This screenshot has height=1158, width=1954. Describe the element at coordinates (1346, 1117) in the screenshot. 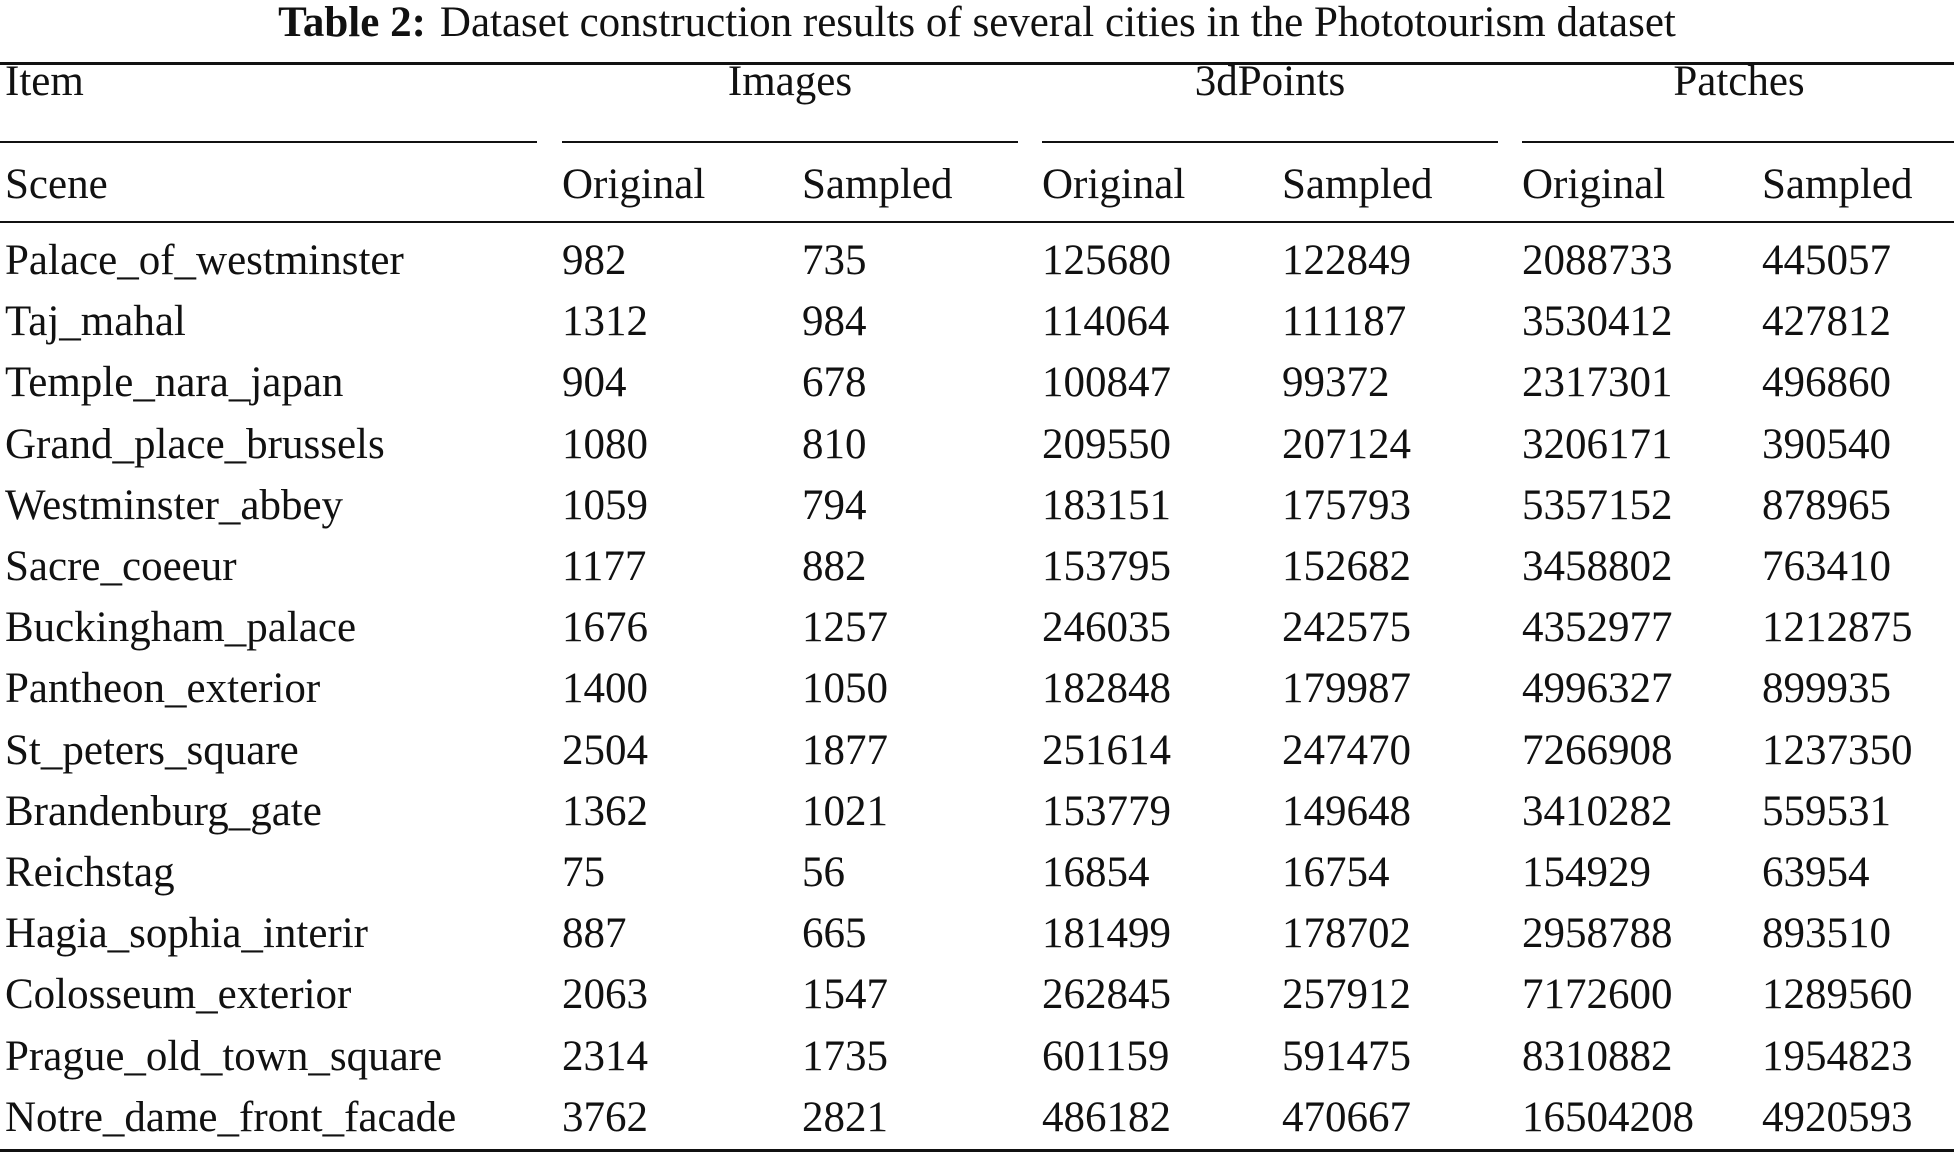

I see `cell-3dpoints-sampled: 470667` at that location.